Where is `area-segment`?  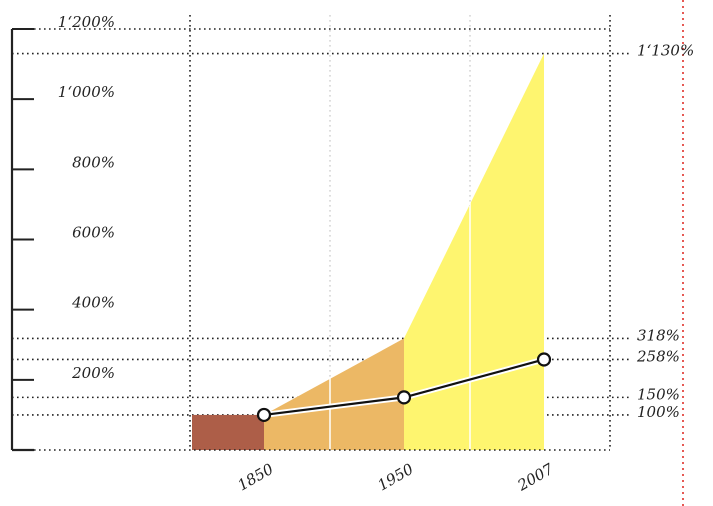
area-segment is located at coordinates (334, 394).